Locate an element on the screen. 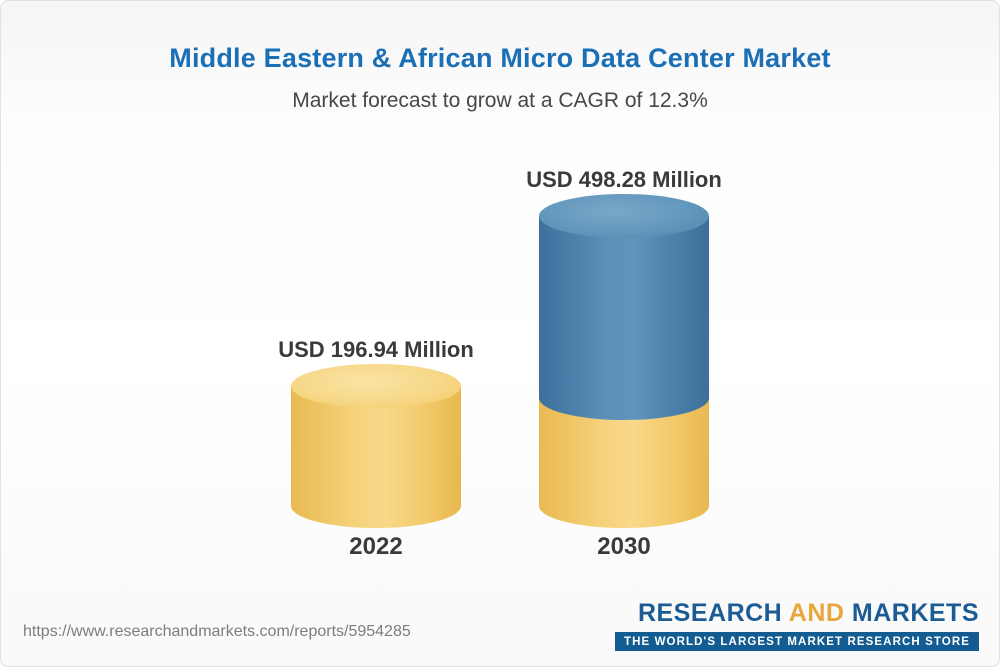  bar-2022-body is located at coordinates (376, 457).